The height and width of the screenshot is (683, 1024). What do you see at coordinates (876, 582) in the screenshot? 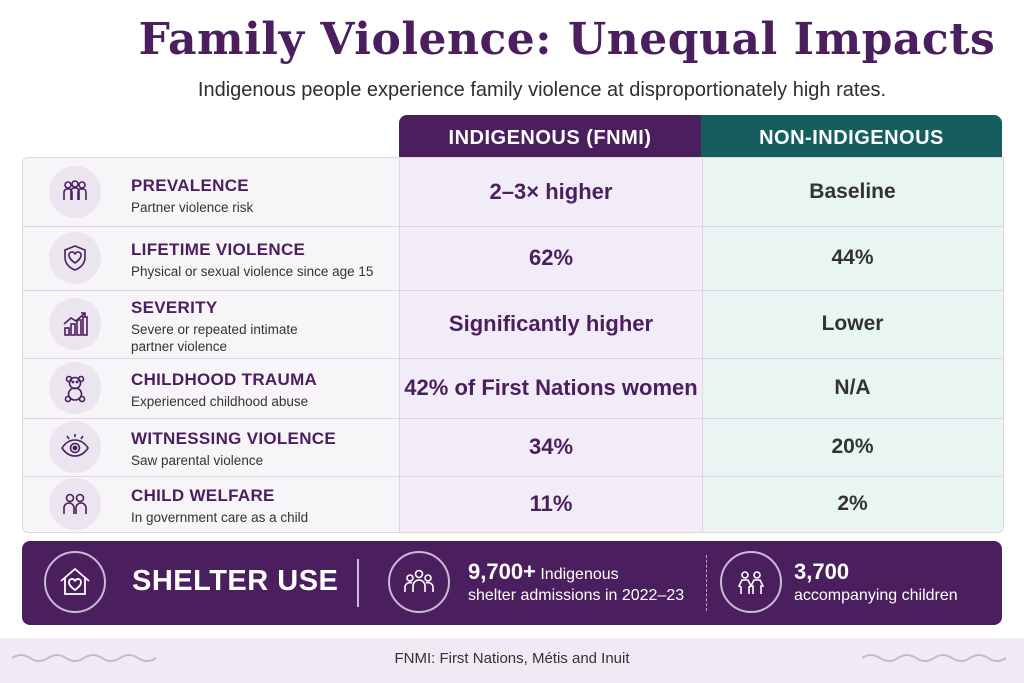
I see `accompanying-children-stat: 3,700 accompanying children` at bounding box center [876, 582].